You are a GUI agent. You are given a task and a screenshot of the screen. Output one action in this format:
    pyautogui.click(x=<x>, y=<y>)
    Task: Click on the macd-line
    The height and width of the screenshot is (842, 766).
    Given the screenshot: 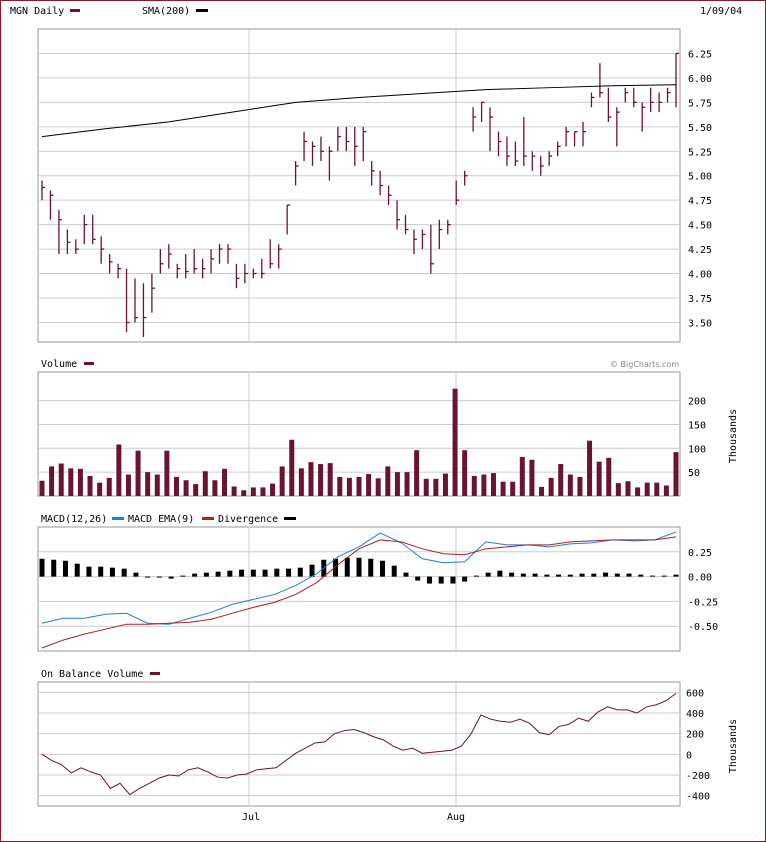 What is the action you would take?
    pyautogui.click(x=359, y=578)
    